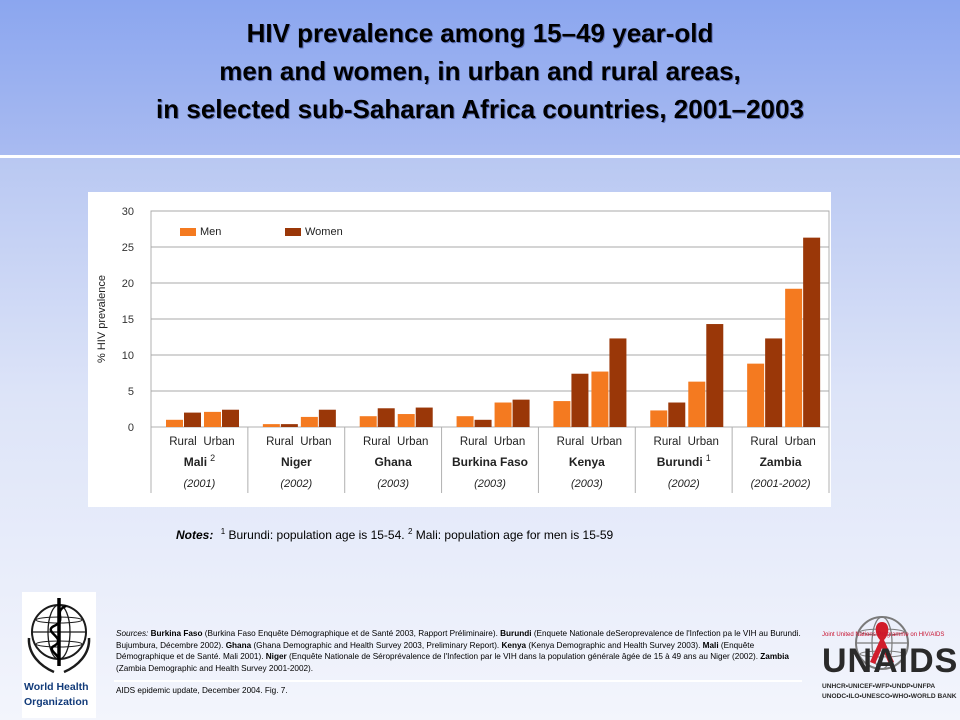  I want to click on country-label: Zambia, so click(781, 462).